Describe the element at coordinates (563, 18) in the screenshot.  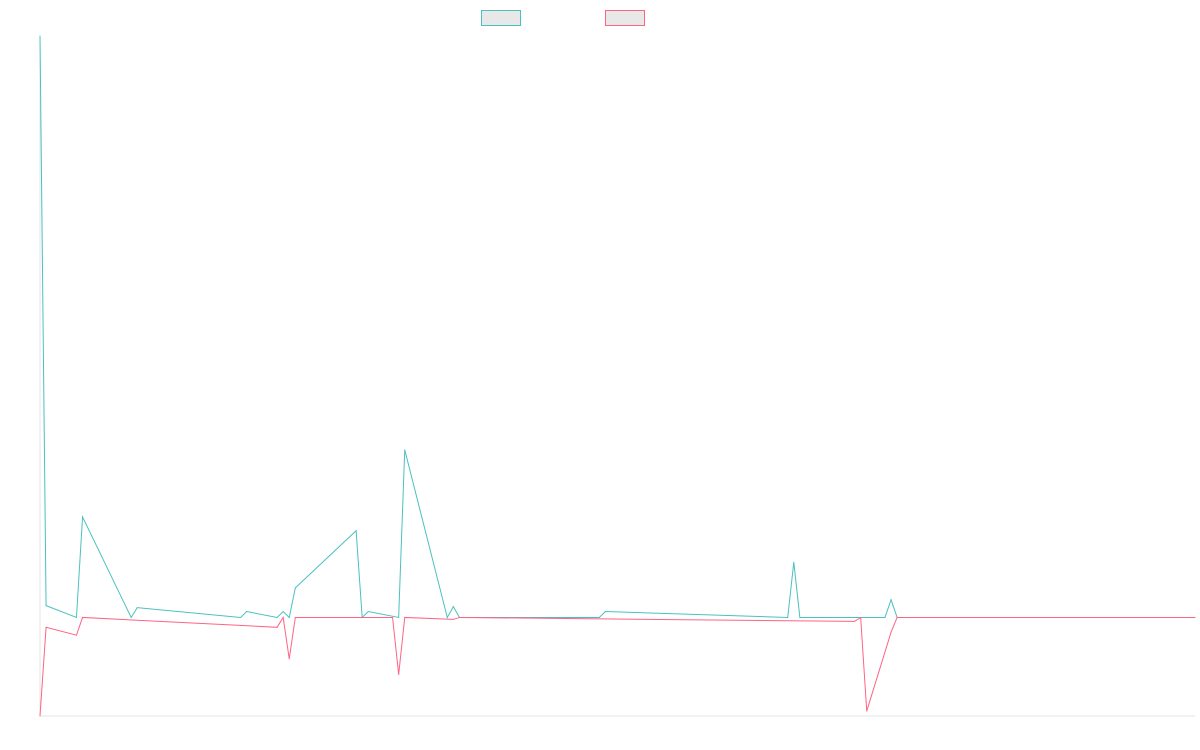
I see `legend` at that location.